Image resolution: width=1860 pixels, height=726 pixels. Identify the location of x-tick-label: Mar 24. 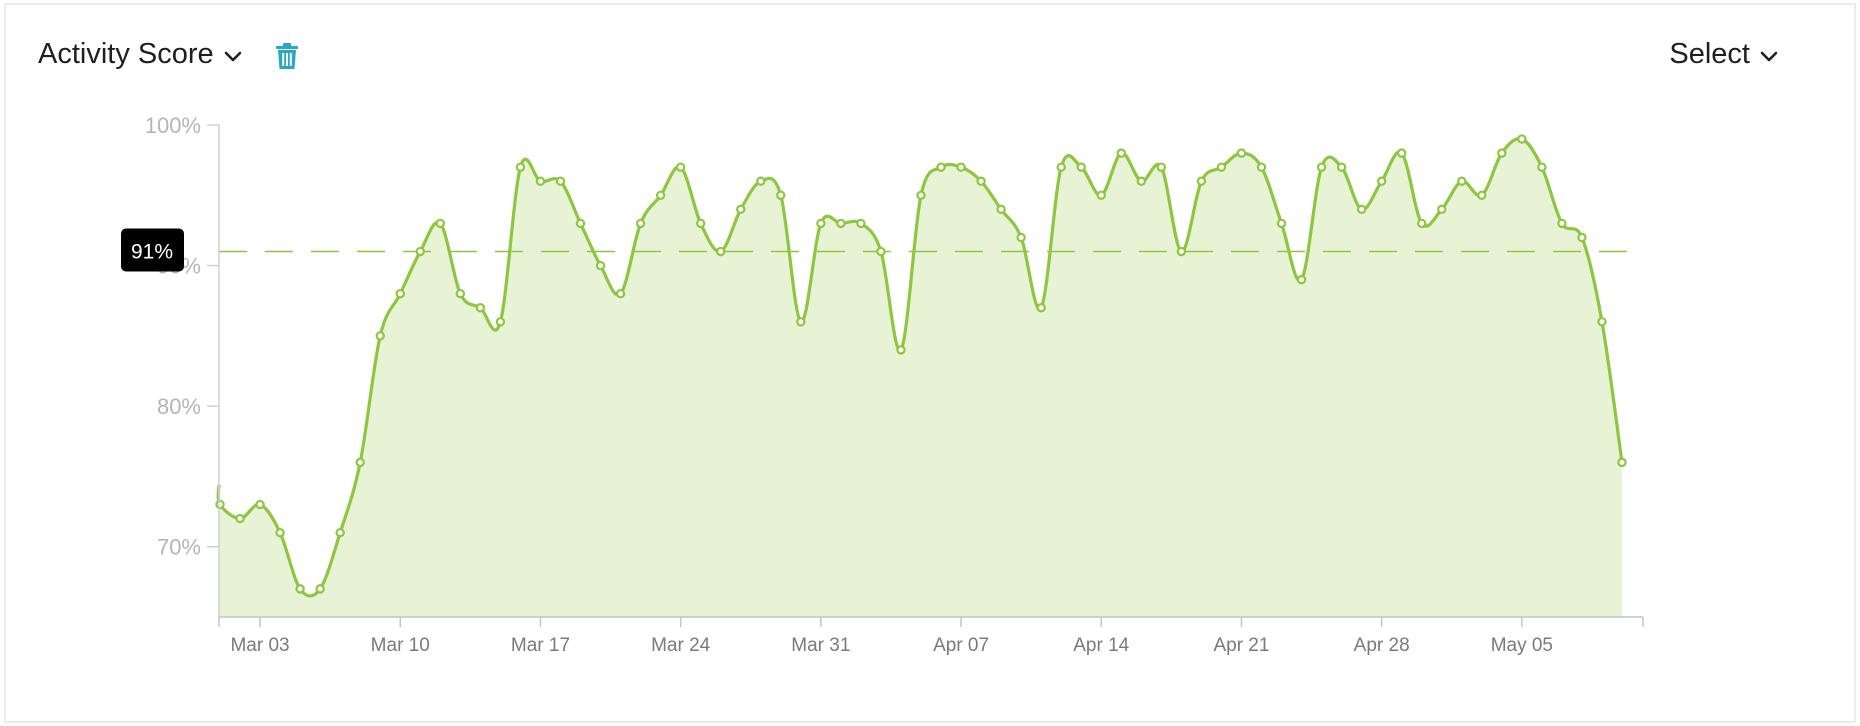
(681, 645).